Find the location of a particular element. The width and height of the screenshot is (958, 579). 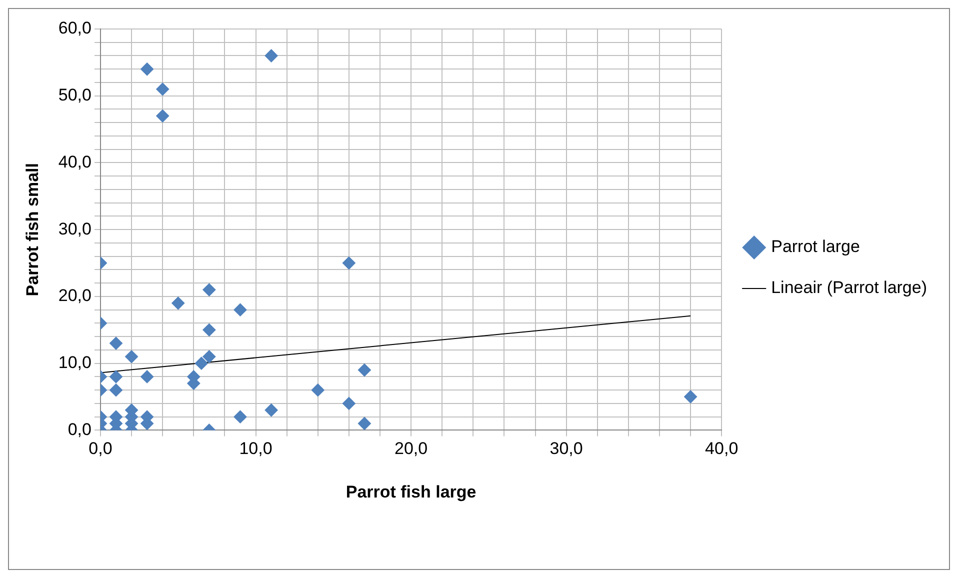

y-tick-label: 40,0 is located at coordinates (75, 162).